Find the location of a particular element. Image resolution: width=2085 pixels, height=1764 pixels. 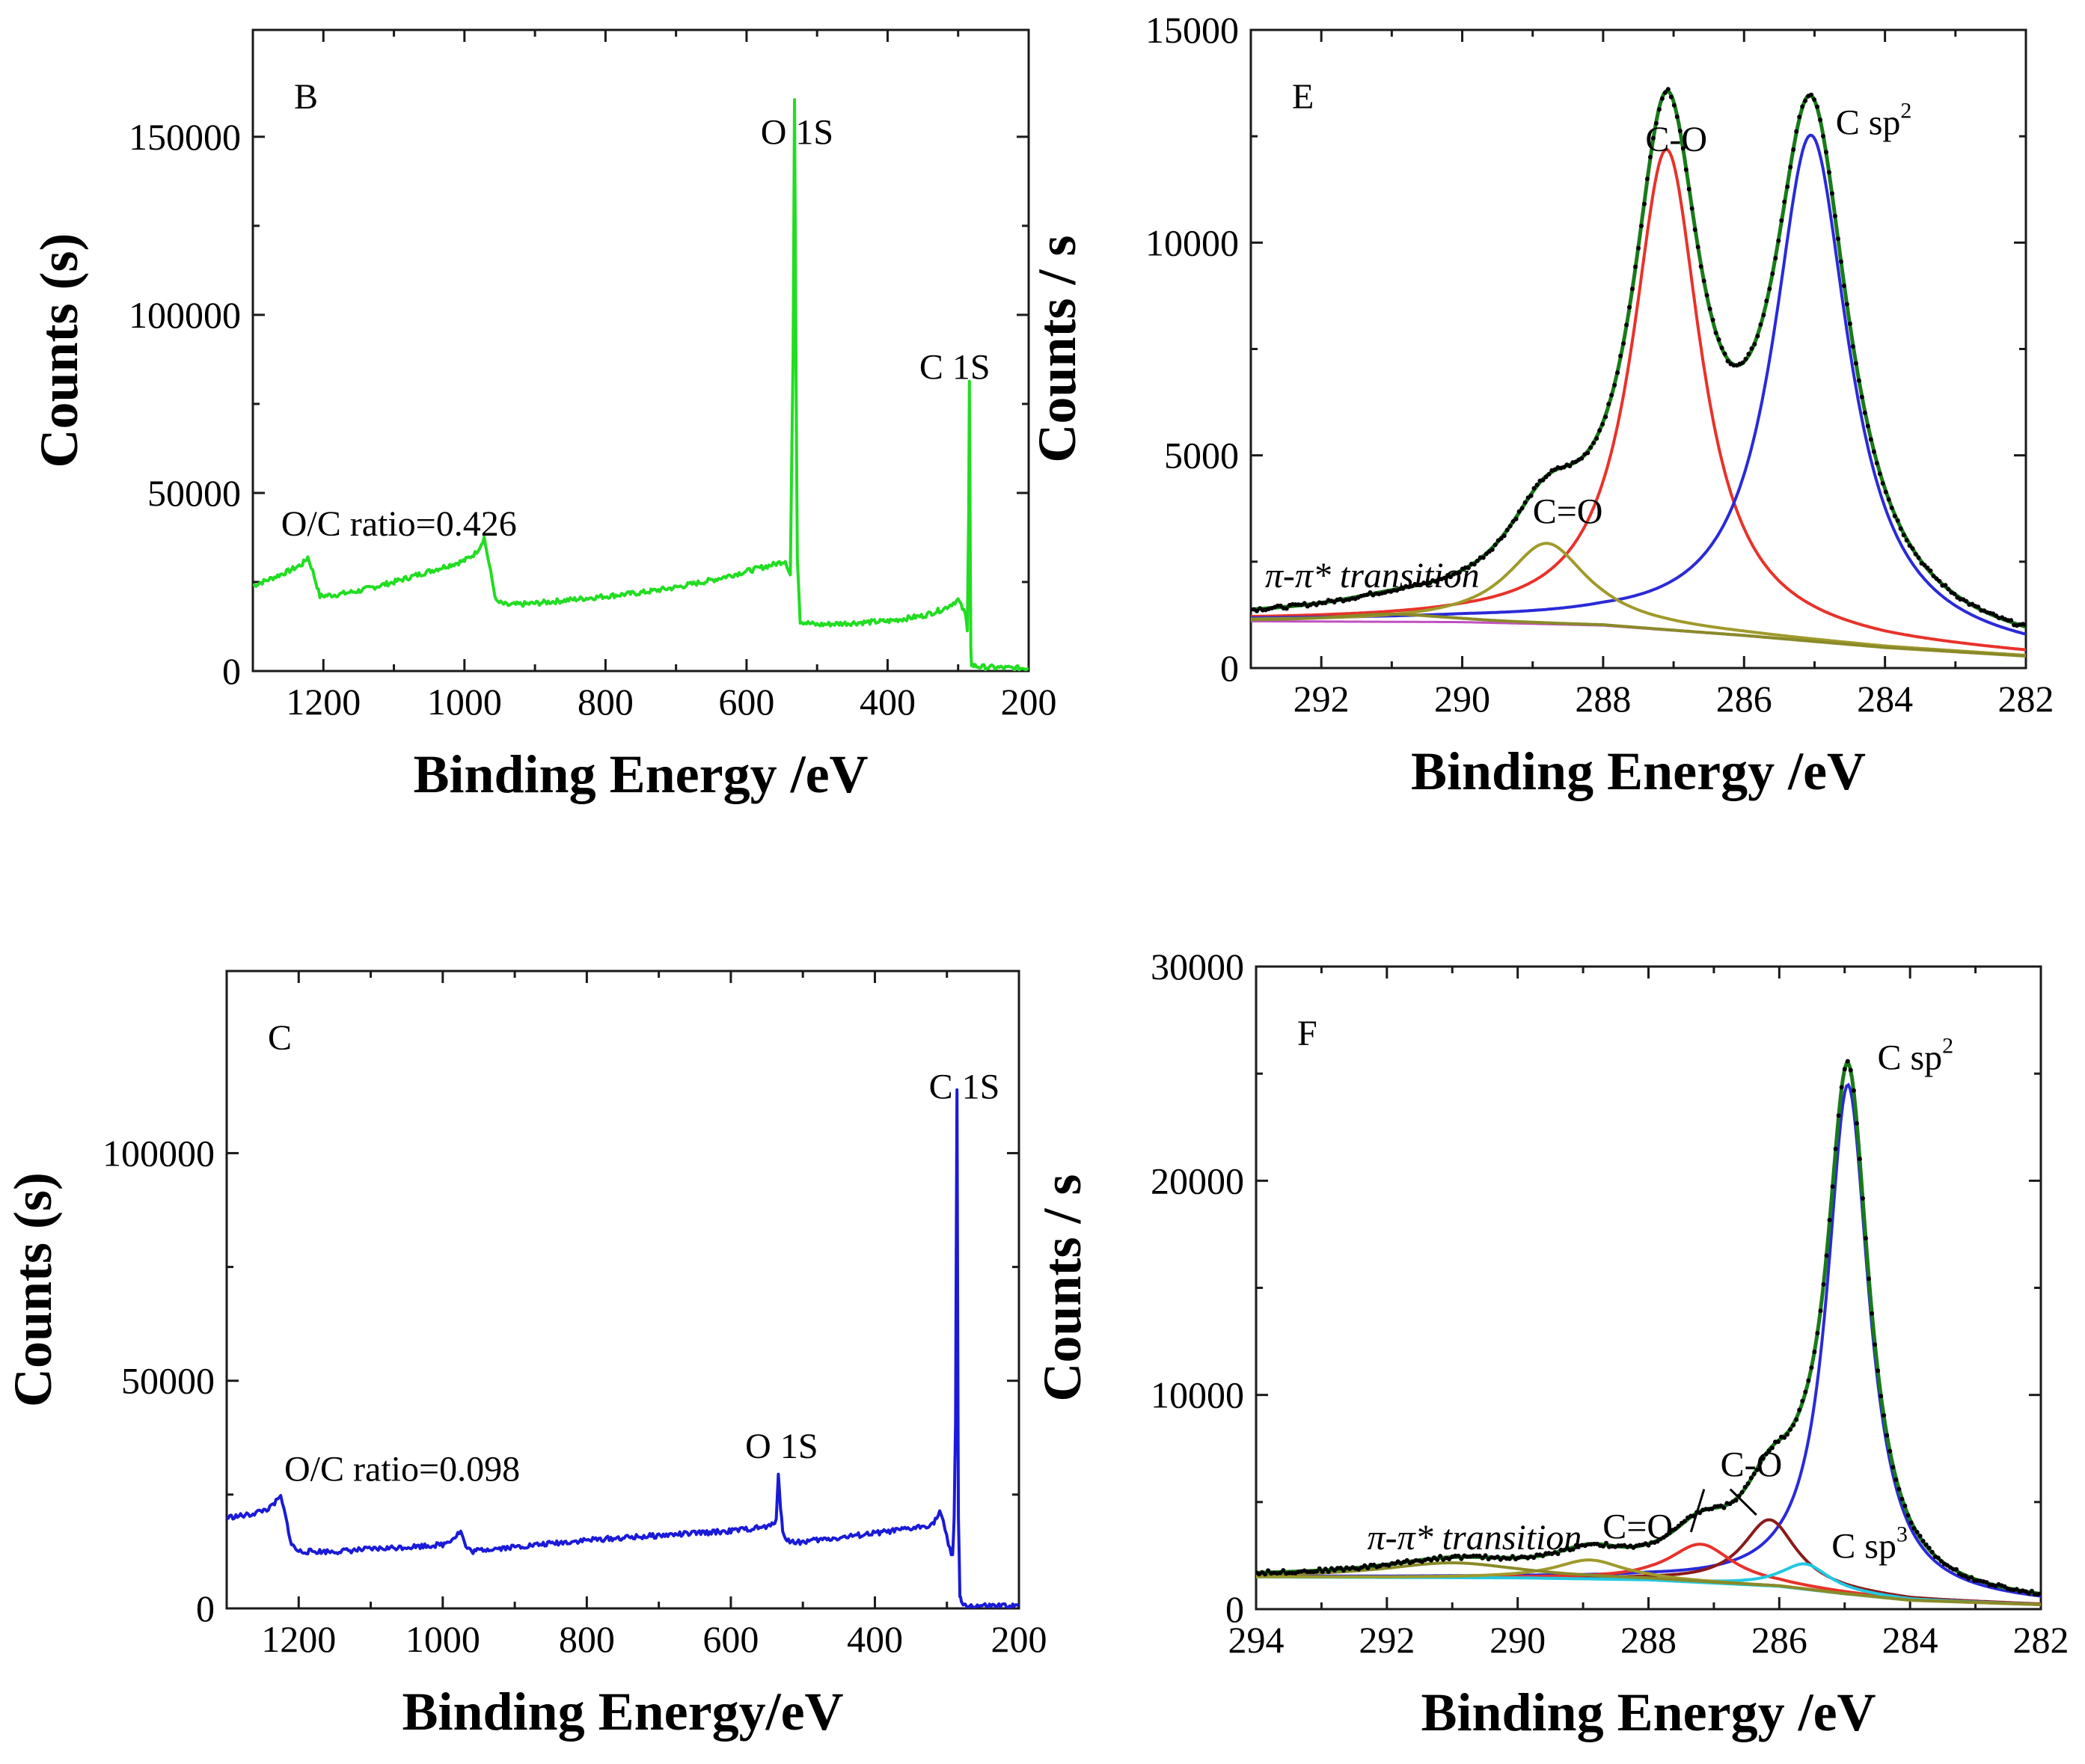

y-tick-label: 150000 is located at coordinates (185, 137).